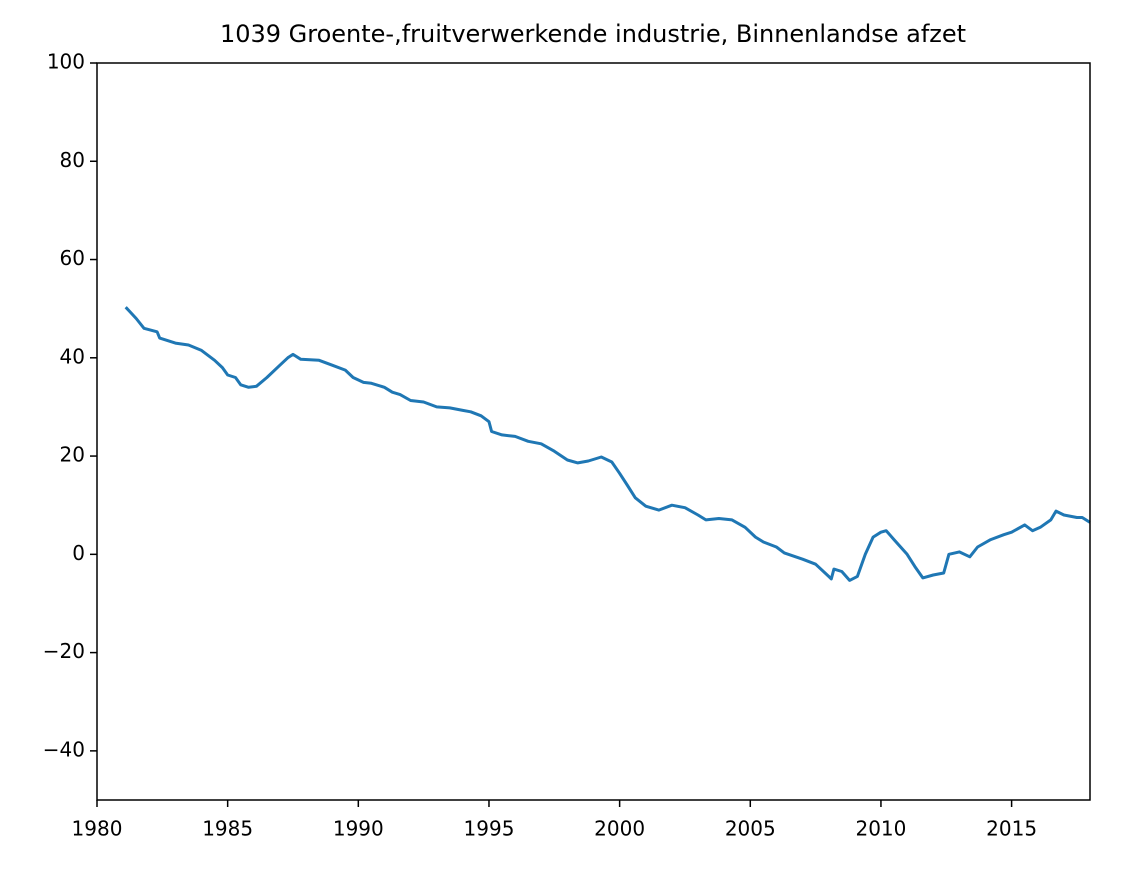 This screenshot has width=1132, height=869. Describe the element at coordinates (66, 62) in the screenshot. I see `y-tick-label: 100` at that location.